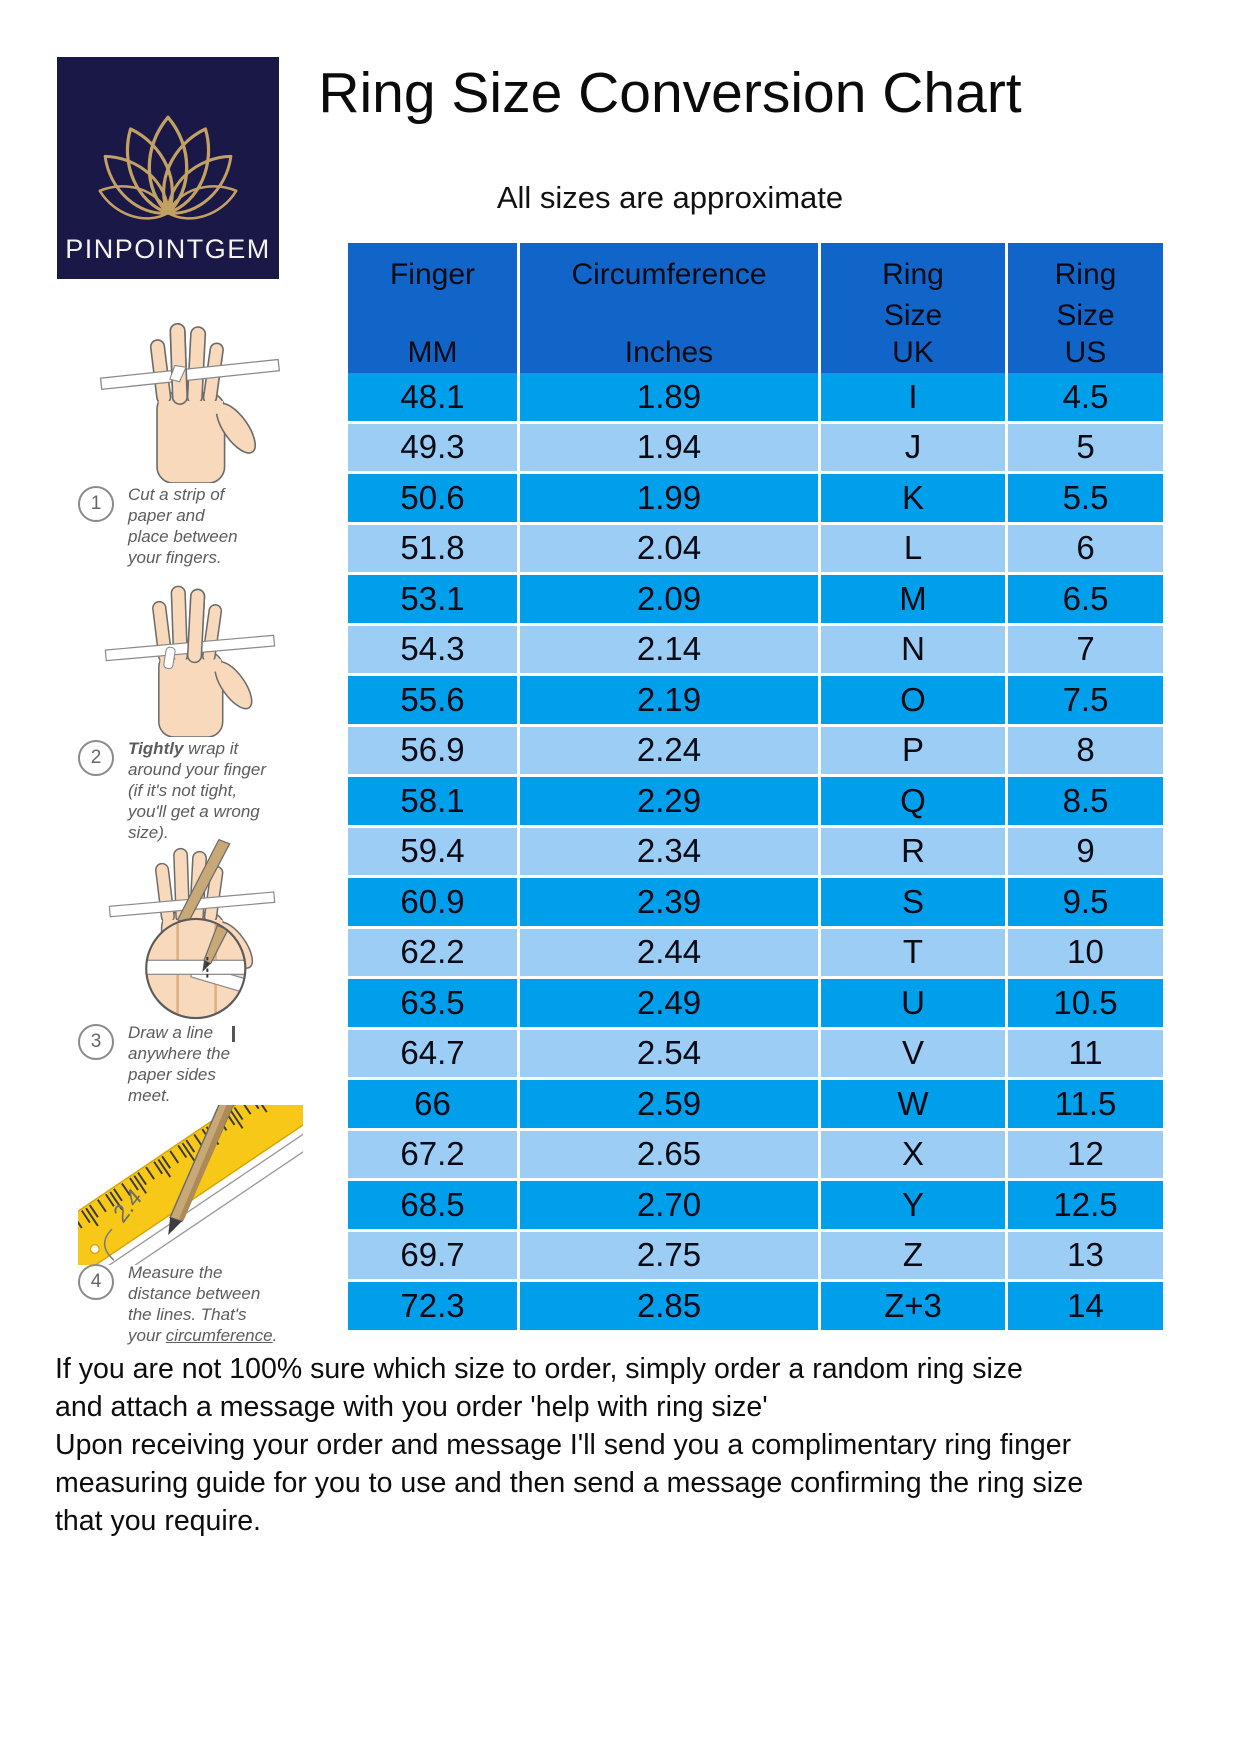  I want to click on table-cell: Z+3, so click(913, 1306).